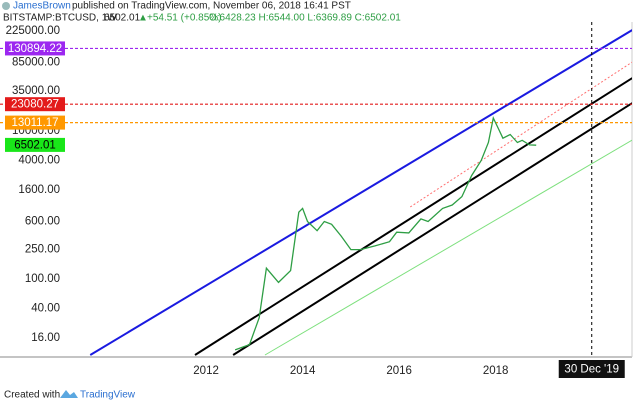  What do you see at coordinates (69, 394) in the screenshot?
I see `brand-logo` at bounding box center [69, 394].